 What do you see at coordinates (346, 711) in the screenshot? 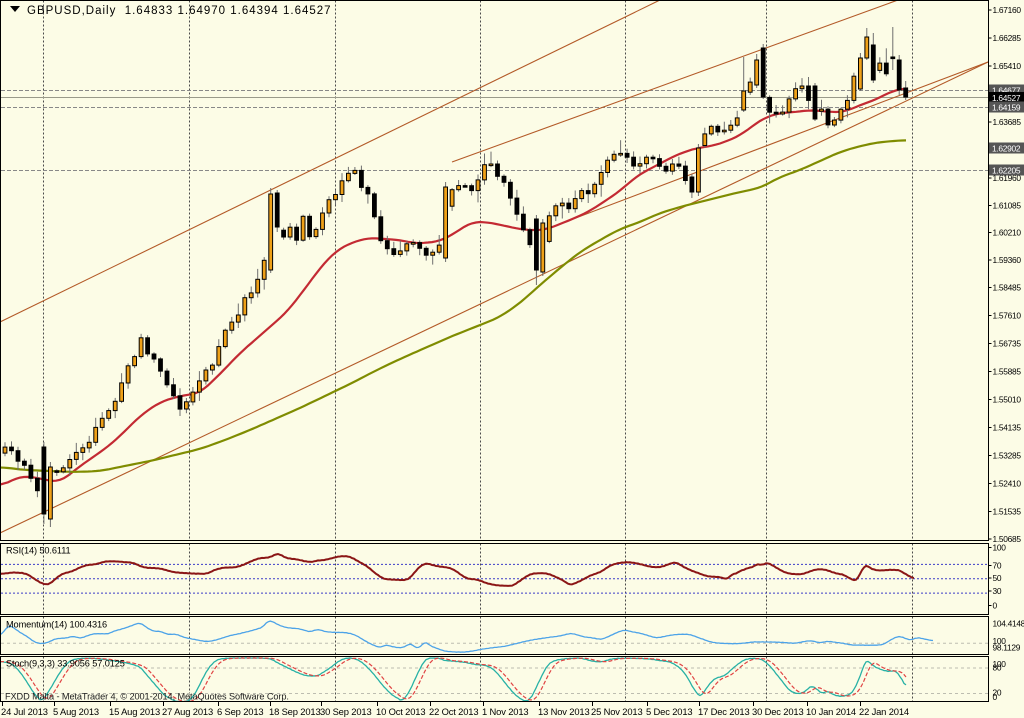
I see `svg-text: 30 Sep 2013` at bounding box center [346, 711].